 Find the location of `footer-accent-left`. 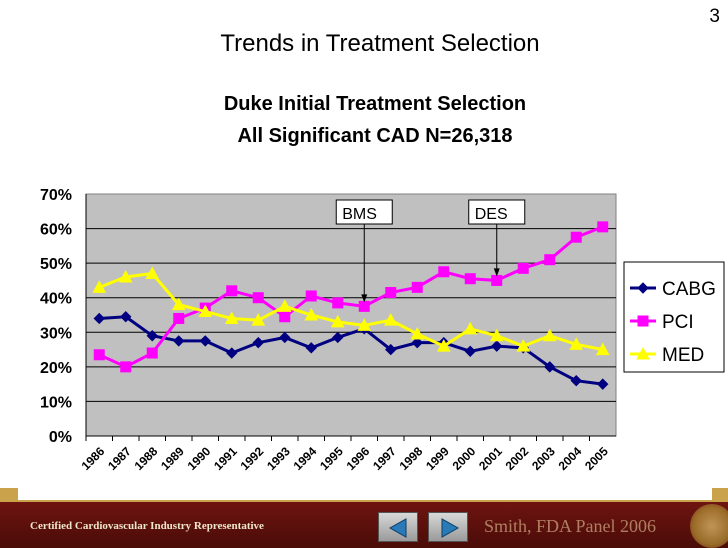

footer-accent-left is located at coordinates (9, 494).